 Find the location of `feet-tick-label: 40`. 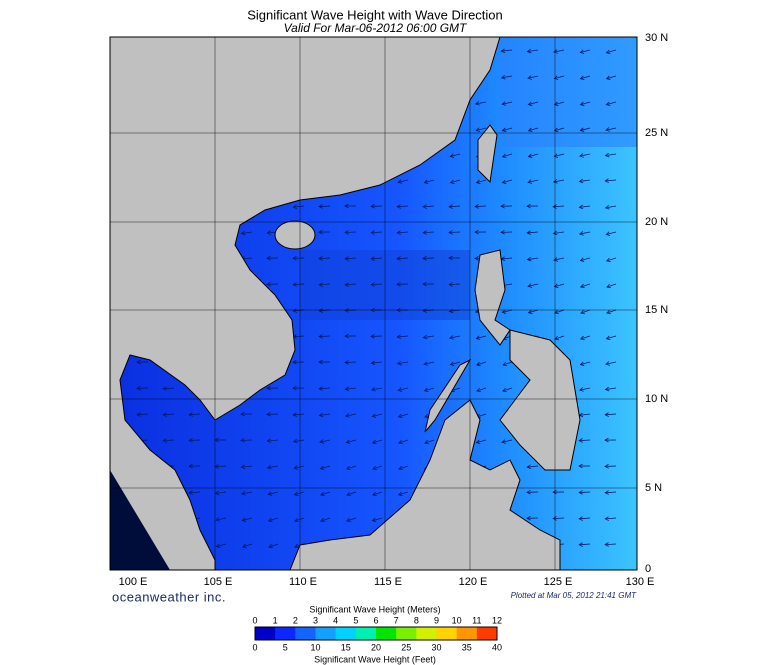

feet-tick-label: 40 is located at coordinates (497, 647).